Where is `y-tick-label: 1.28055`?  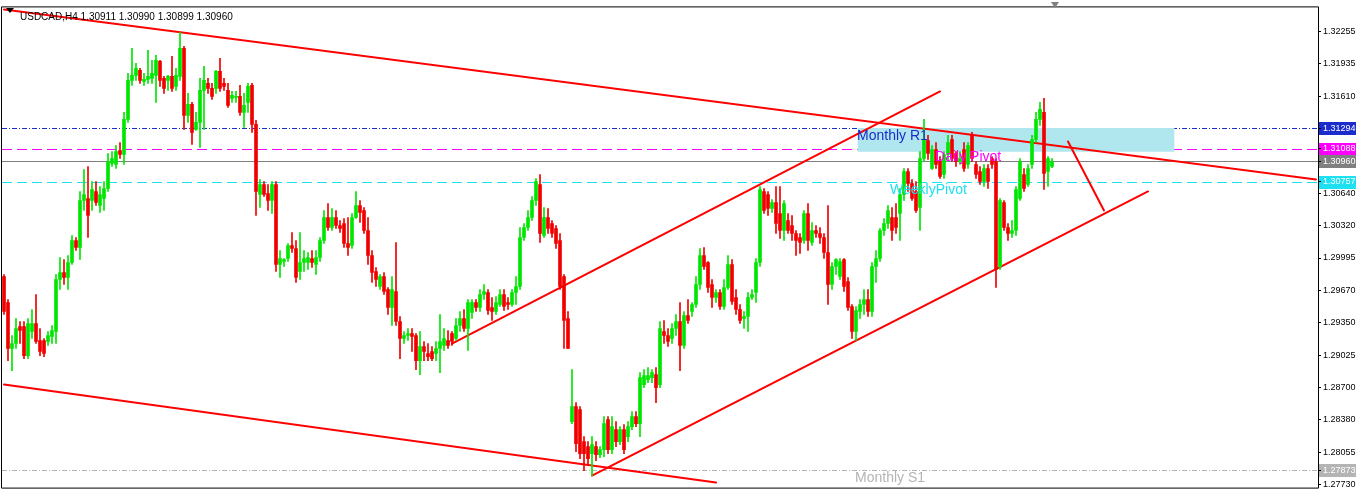 y-tick-label: 1.28055 is located at coordinates (1339, 451).